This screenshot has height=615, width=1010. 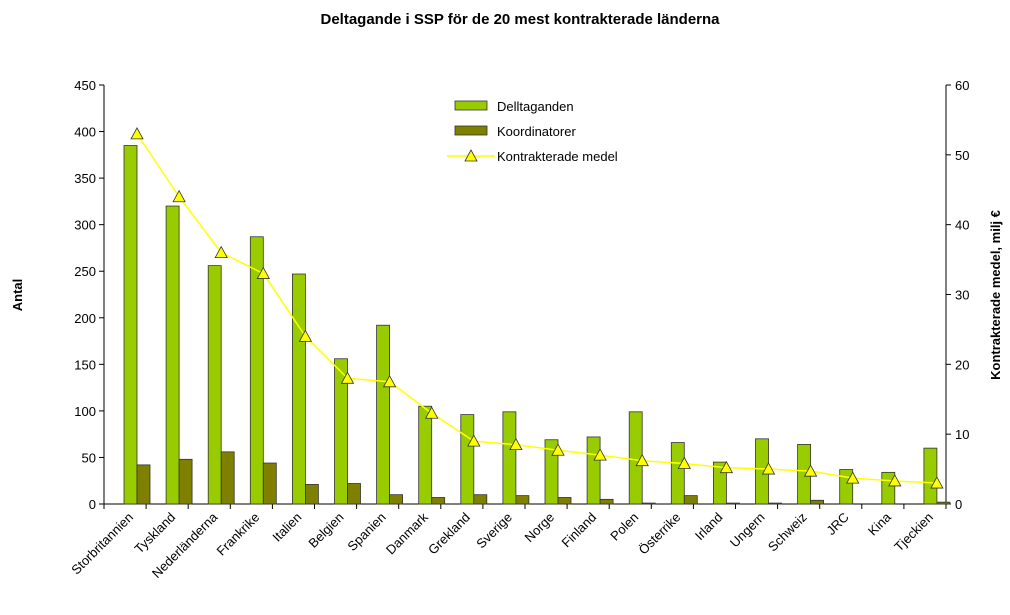 I want to click on y-tick-label: 250, so click(x=85, y=271).